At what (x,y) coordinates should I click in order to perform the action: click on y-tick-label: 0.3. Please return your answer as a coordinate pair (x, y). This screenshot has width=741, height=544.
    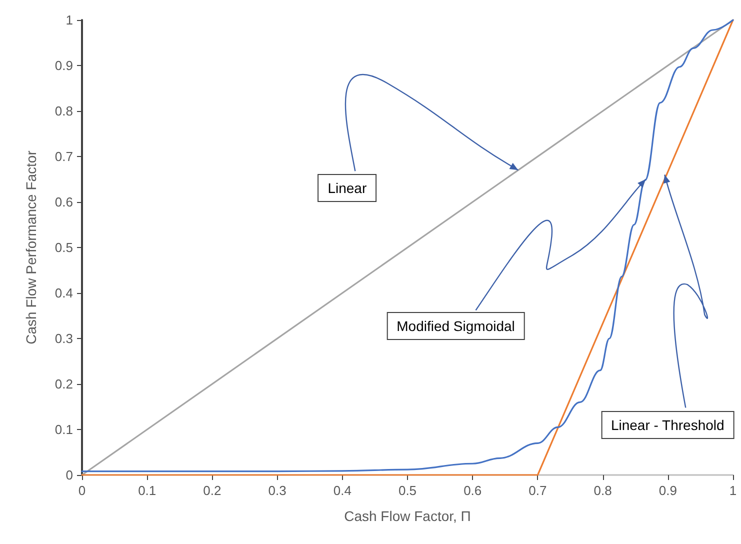
    Looking at the image, I should click on (63, 338).